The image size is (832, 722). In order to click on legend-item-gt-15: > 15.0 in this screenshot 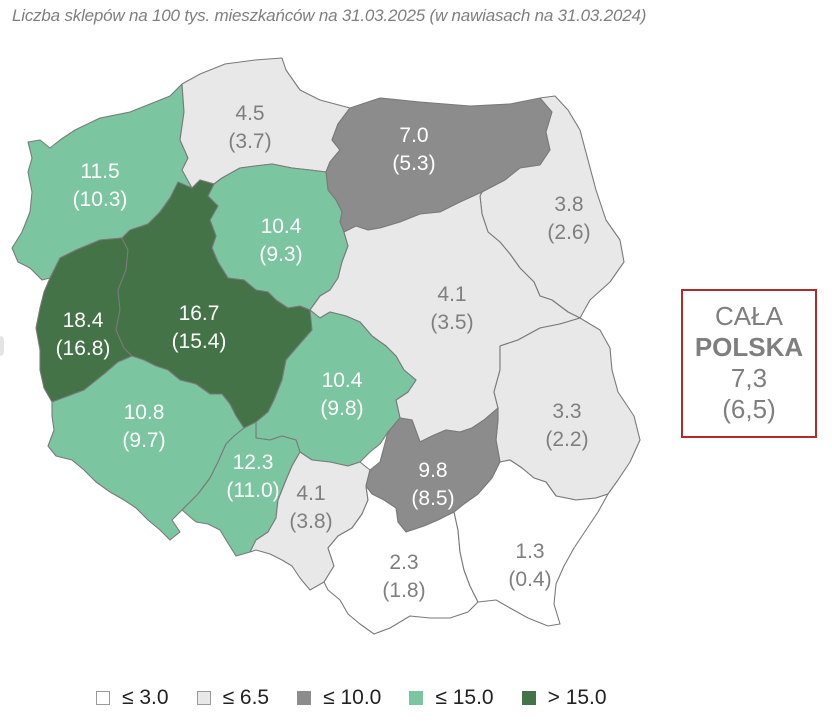, I will do `click(564, 698)`.